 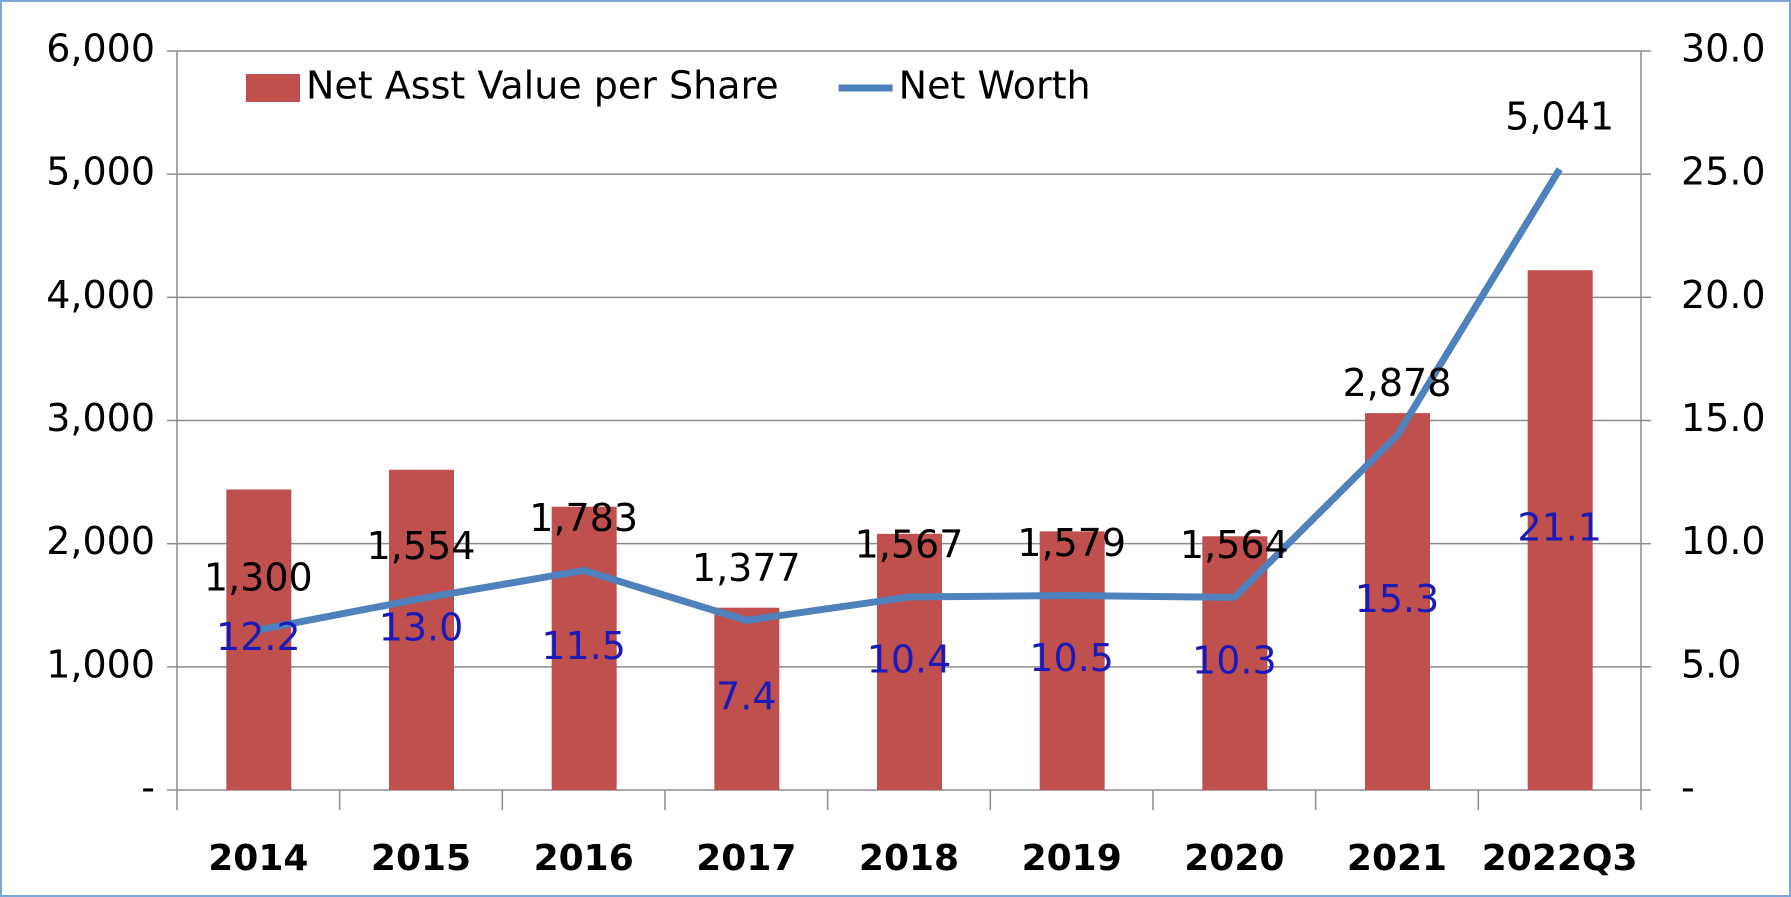 I want to click on data-label: 10.4, so click(x=909, y=659).